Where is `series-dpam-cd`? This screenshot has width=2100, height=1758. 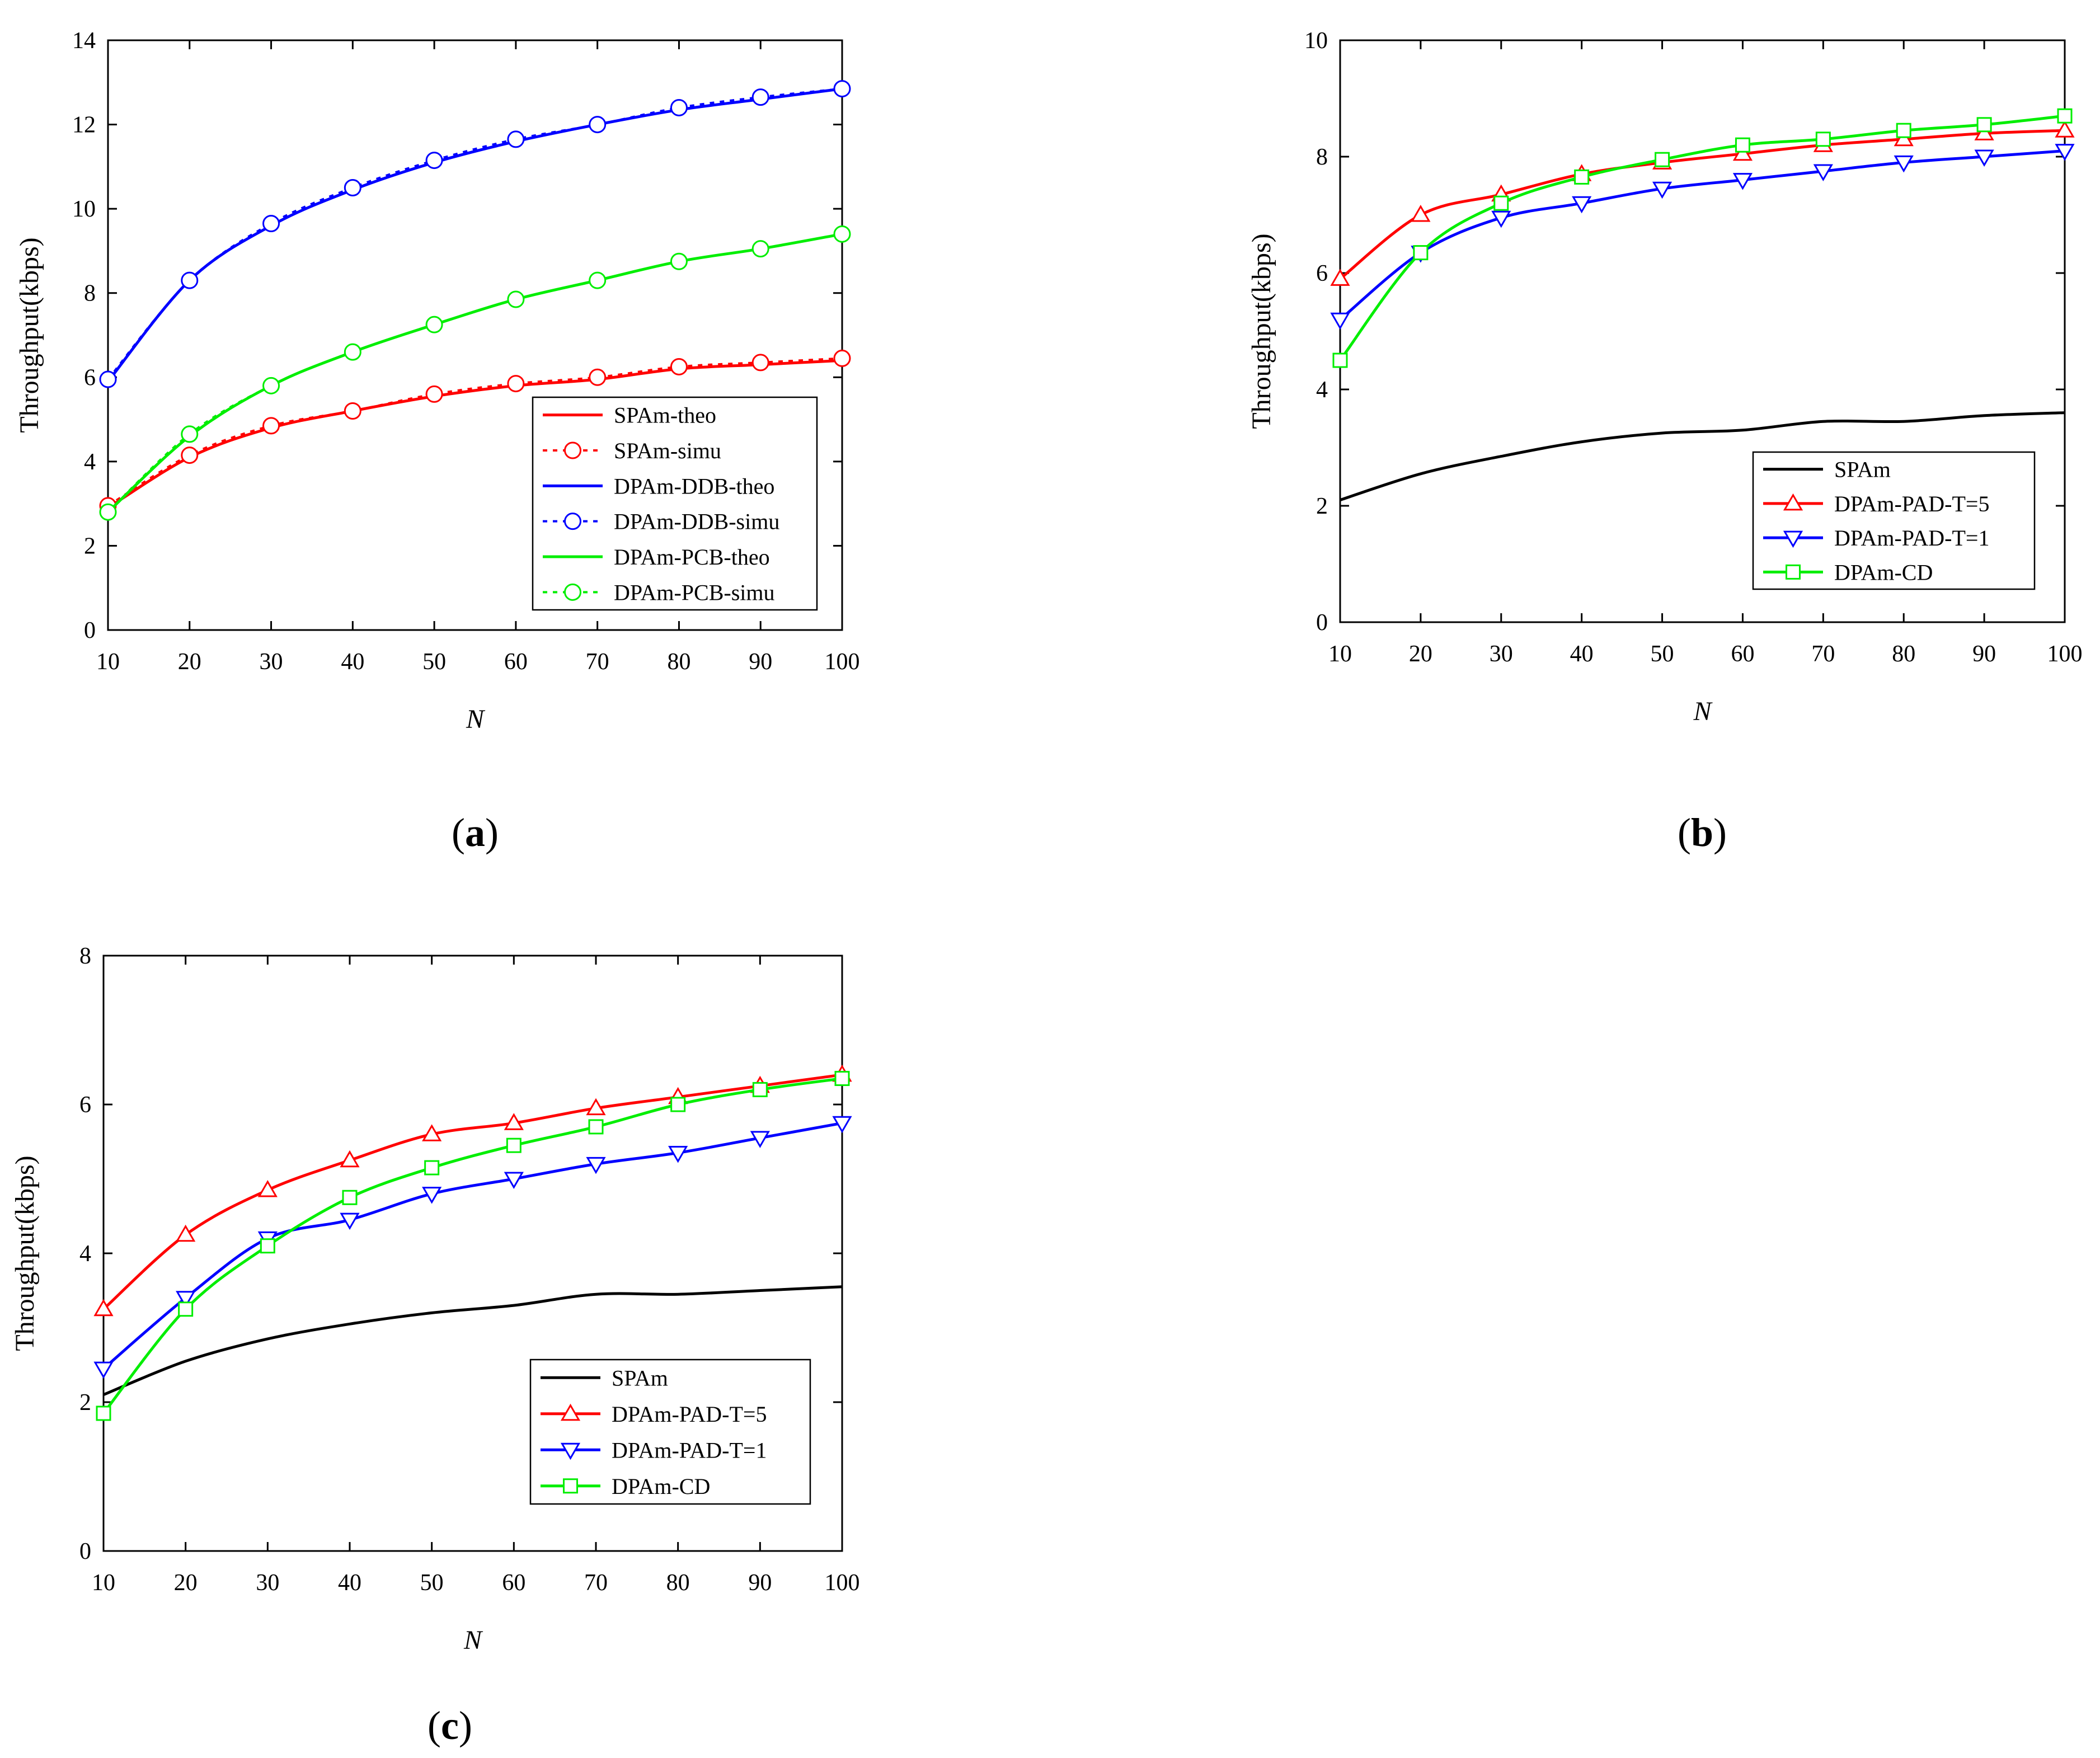
series-dpam-cd is located at coordinates (473, 1245).